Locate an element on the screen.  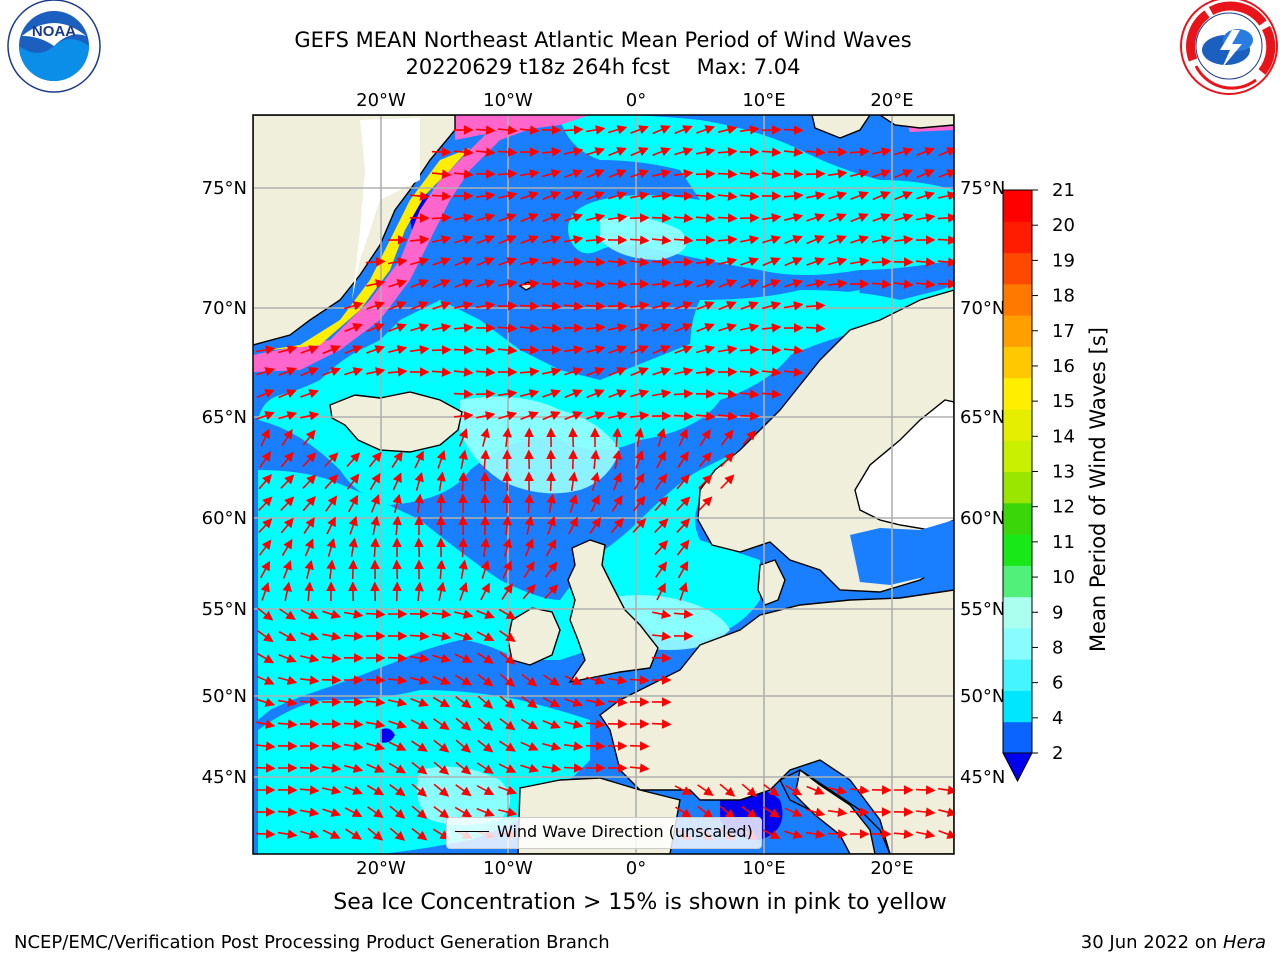
lat-tick-left: 75°N is located at coordinates (224, 188).